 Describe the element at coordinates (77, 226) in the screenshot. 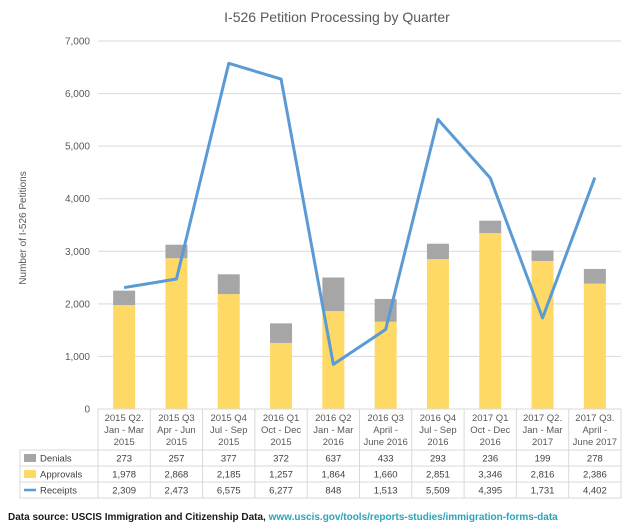

I see `y-axis-ticks: 0 1,000 2,000 3,000 4,000 5,000 6,000 7,000` at that location.